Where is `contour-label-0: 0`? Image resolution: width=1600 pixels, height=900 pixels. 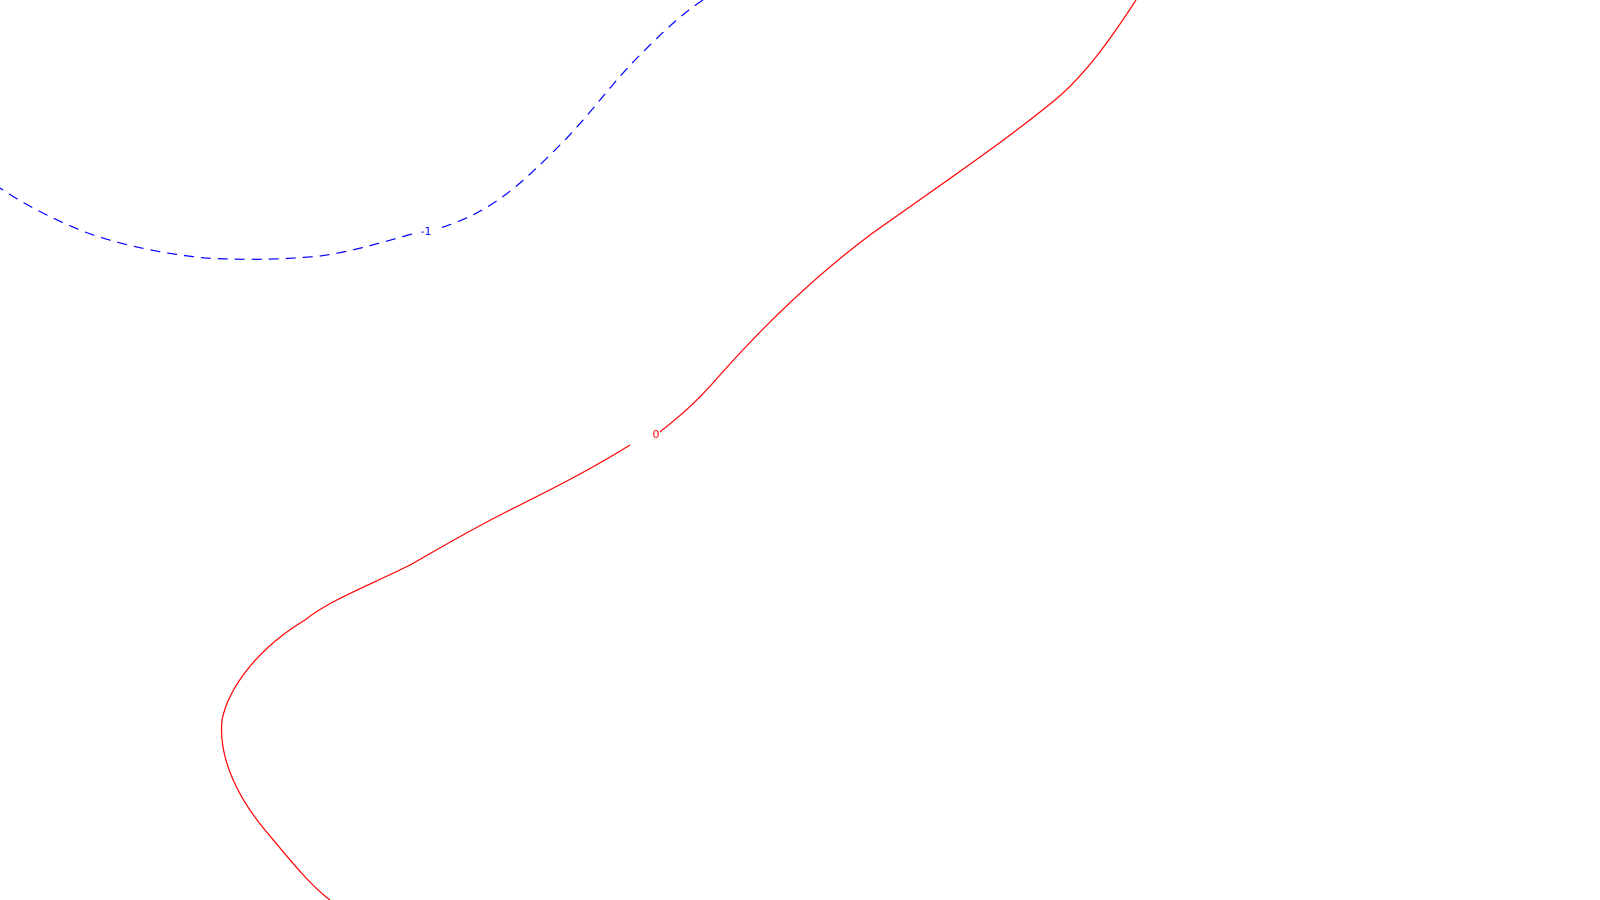 contour-label-0: 0 is located at coordinates (656, 434).